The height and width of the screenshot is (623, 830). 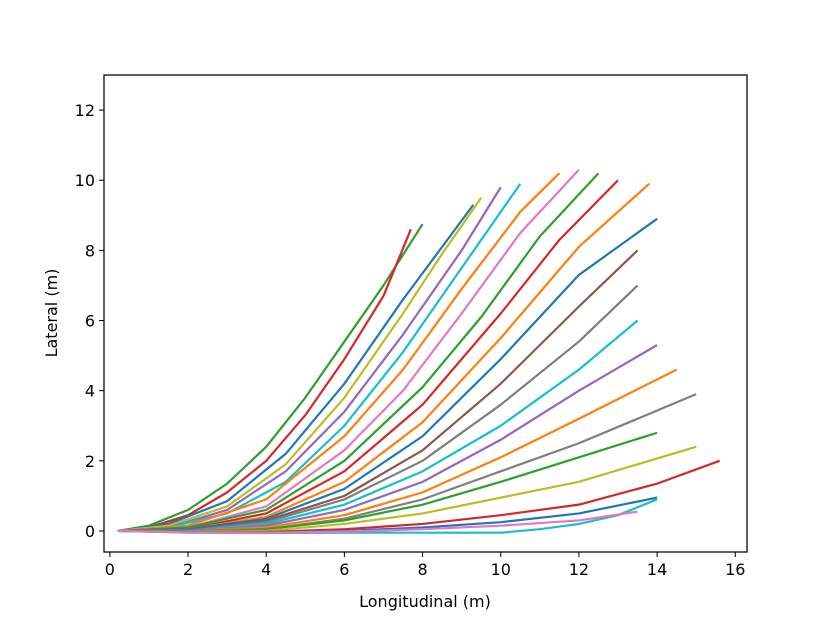 I want to click on x-tick-label: 8, so click(x=422, y=569).